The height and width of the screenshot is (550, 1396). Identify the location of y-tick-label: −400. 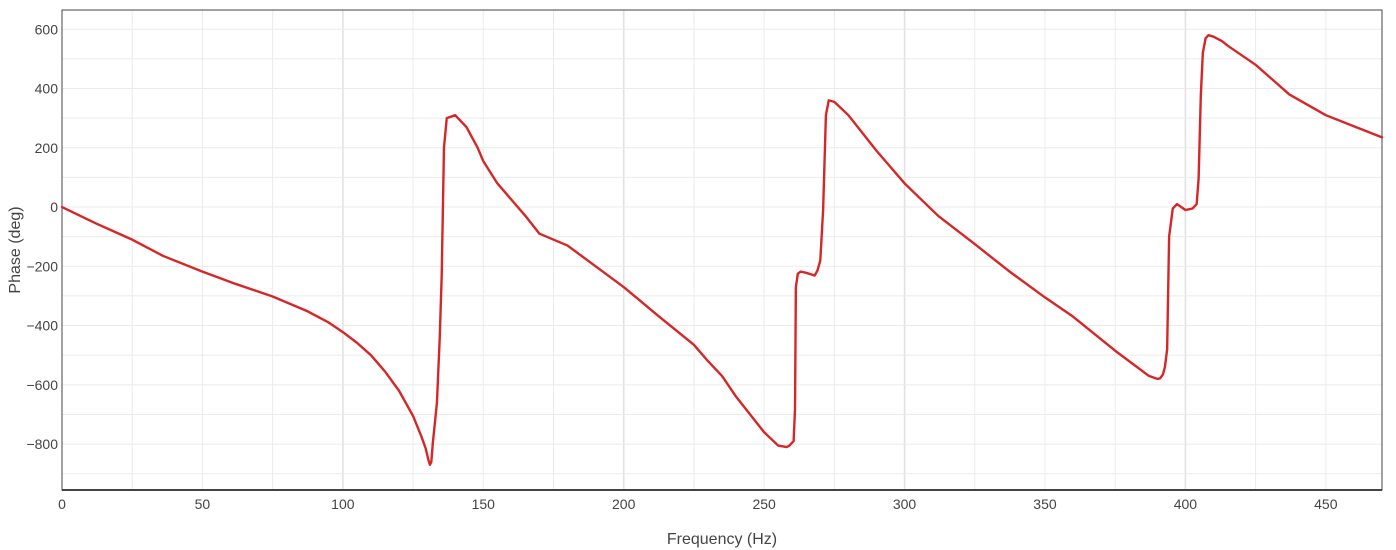
(42, 326).